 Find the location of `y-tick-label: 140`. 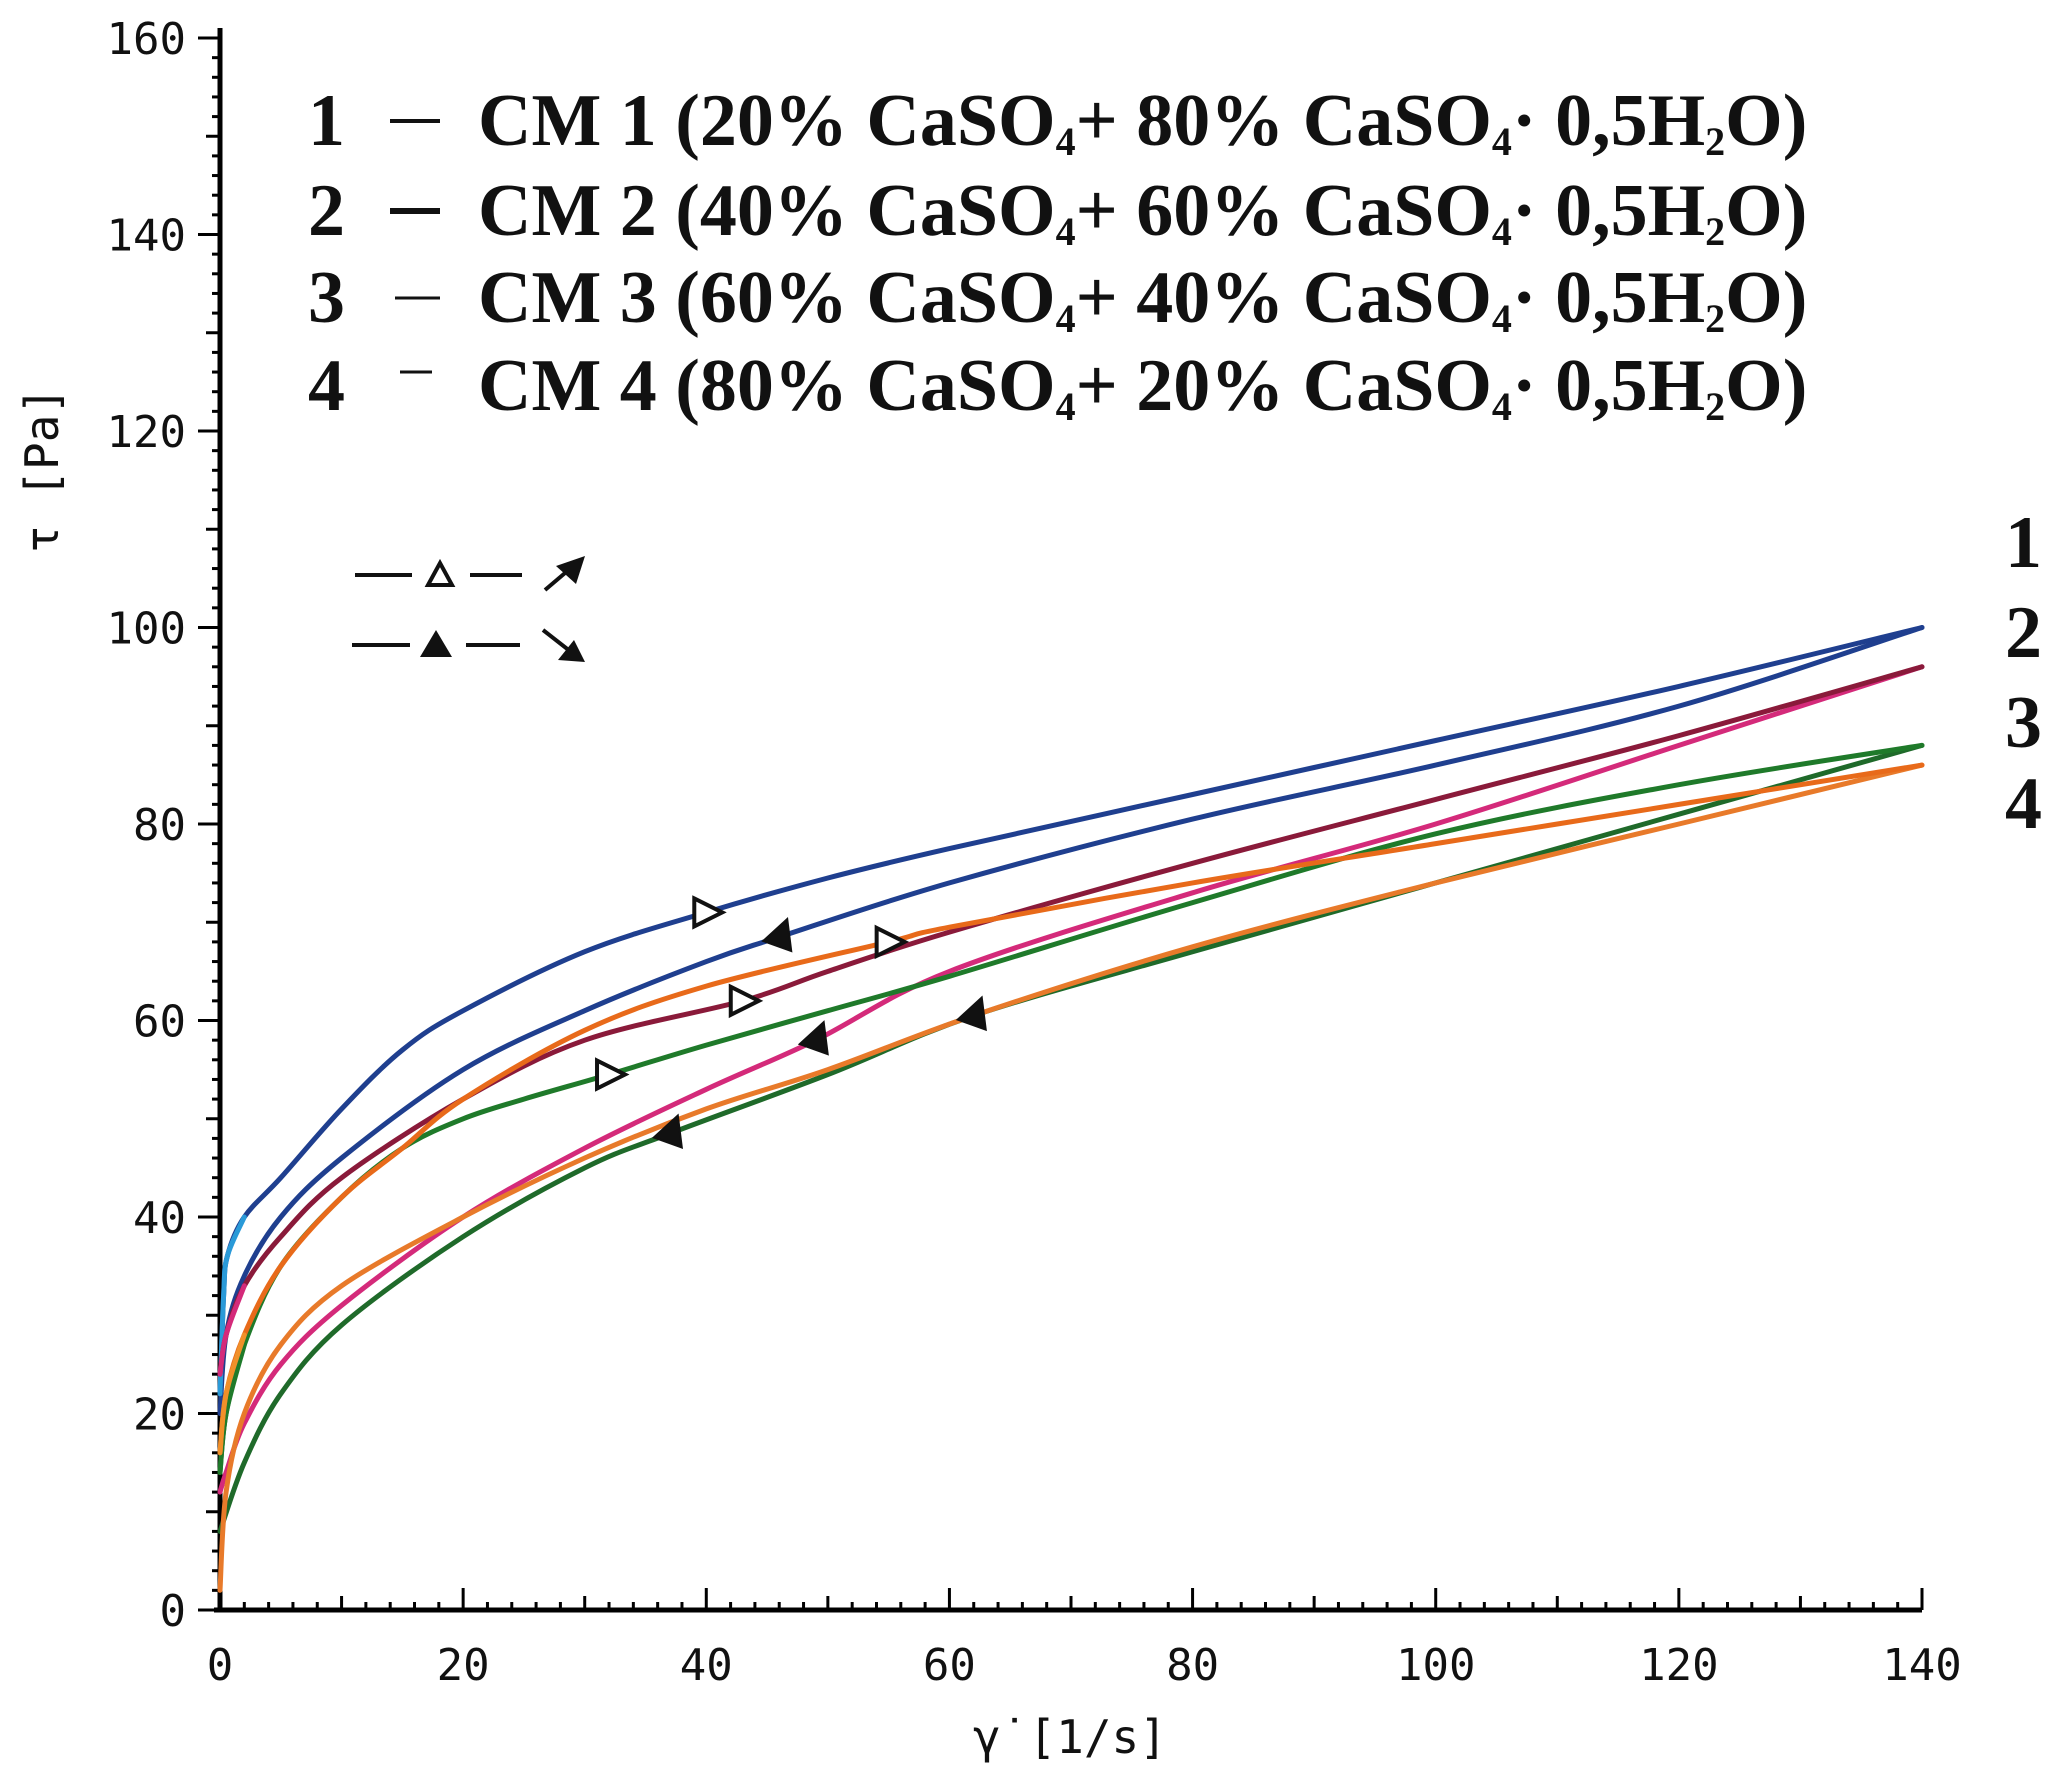

y-tick-label: 140 is located at coordinates (146, 236).